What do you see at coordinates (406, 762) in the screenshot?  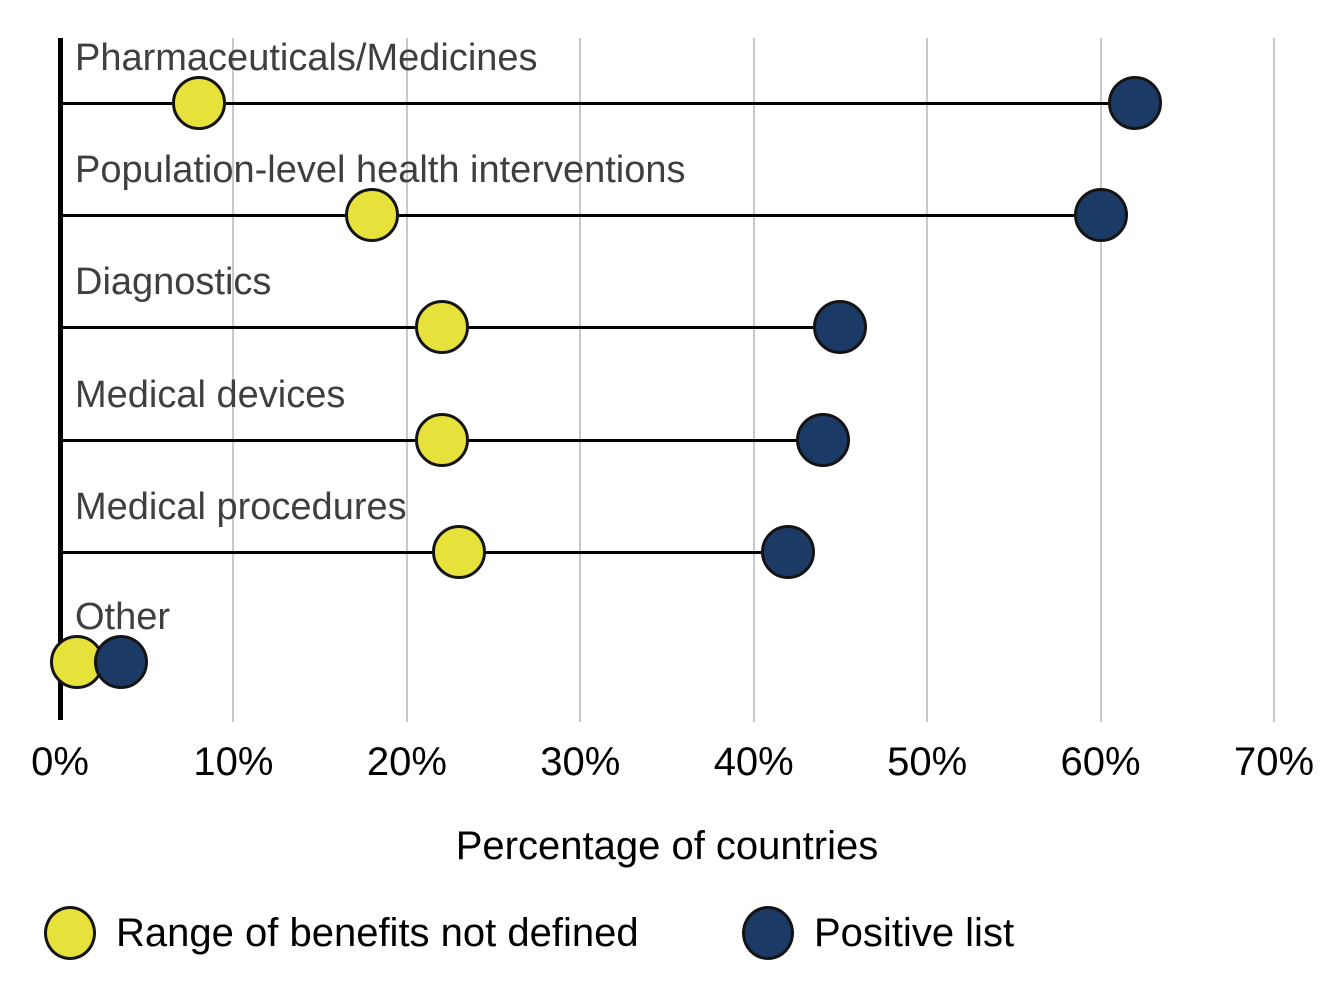 I see `x-tick-label-20: 20%` at bounding box center [406, 762].